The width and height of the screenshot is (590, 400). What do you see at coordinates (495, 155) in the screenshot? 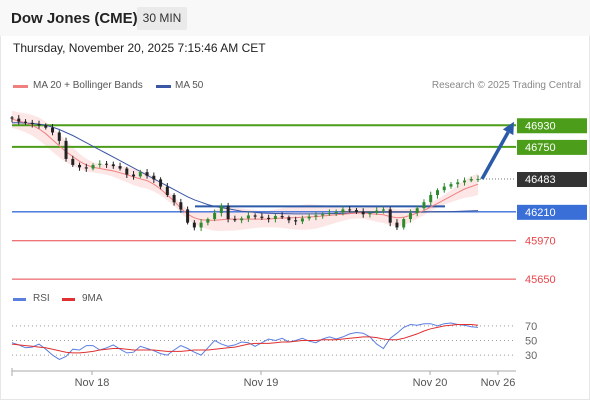
I see `trend-arrow-shaft` at bounding box center [495, 155].